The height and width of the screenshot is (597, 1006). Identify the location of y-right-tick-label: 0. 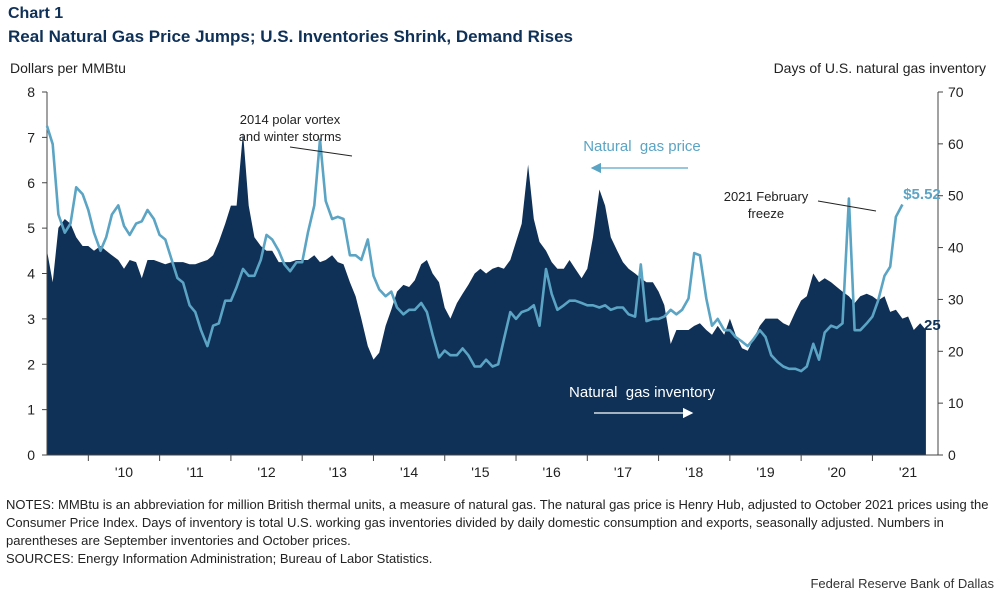
(952, 455).